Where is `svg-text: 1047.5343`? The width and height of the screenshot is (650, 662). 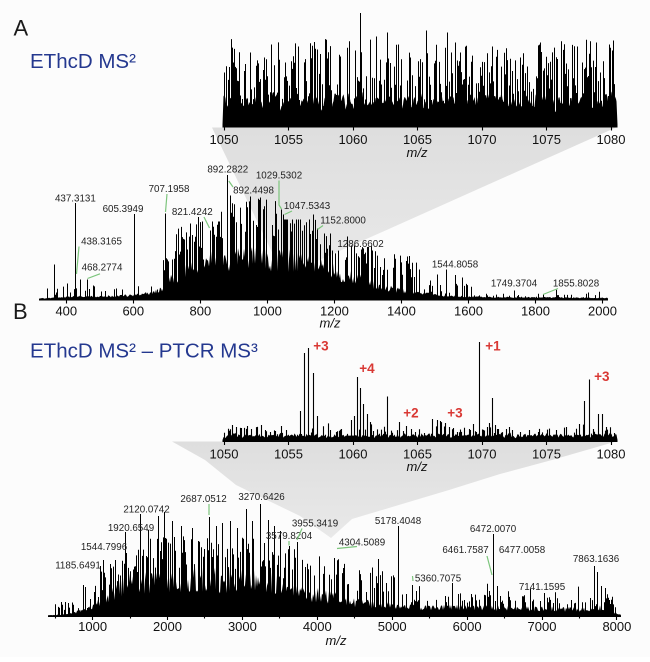
svg-text: 1047.5343 is located at coordinates (307, 206).